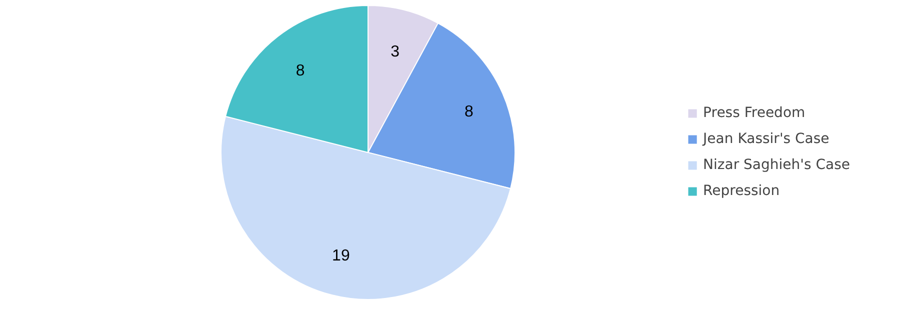 Image resolution: width=900 pixels, height=322 pixels. I want to click on legend-label: Nizar Saghieh's Case, so click(776, 165).